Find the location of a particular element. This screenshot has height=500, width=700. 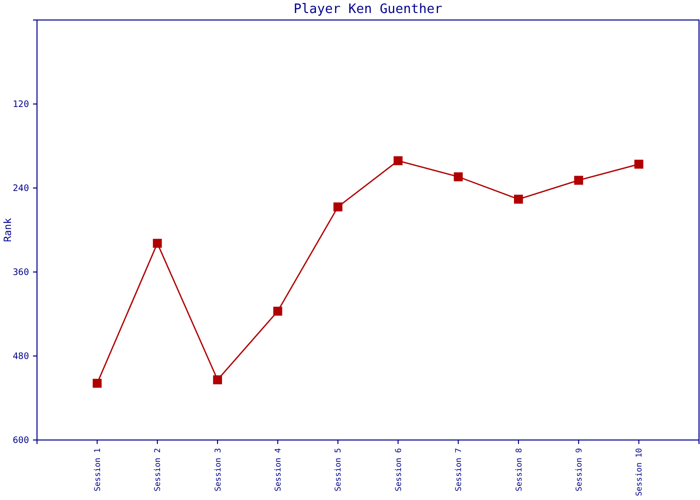

y-tick-label: 480 is located at coordinates (20, 357).